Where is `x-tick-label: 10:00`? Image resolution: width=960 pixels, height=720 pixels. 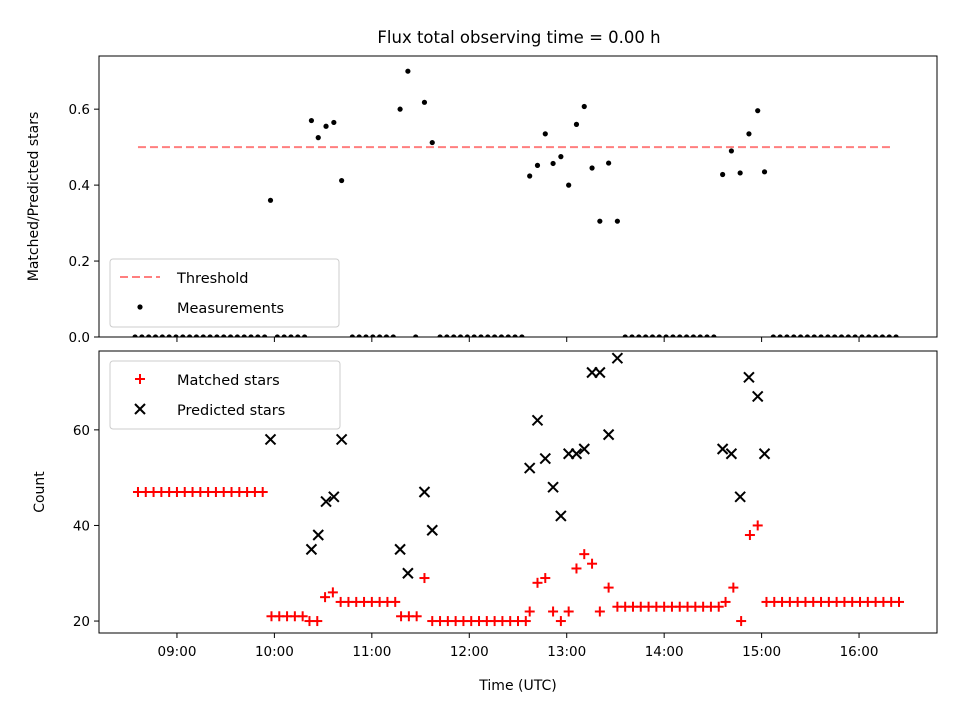 x-tick-label: 10:00 is located at coordinates (274, 652).